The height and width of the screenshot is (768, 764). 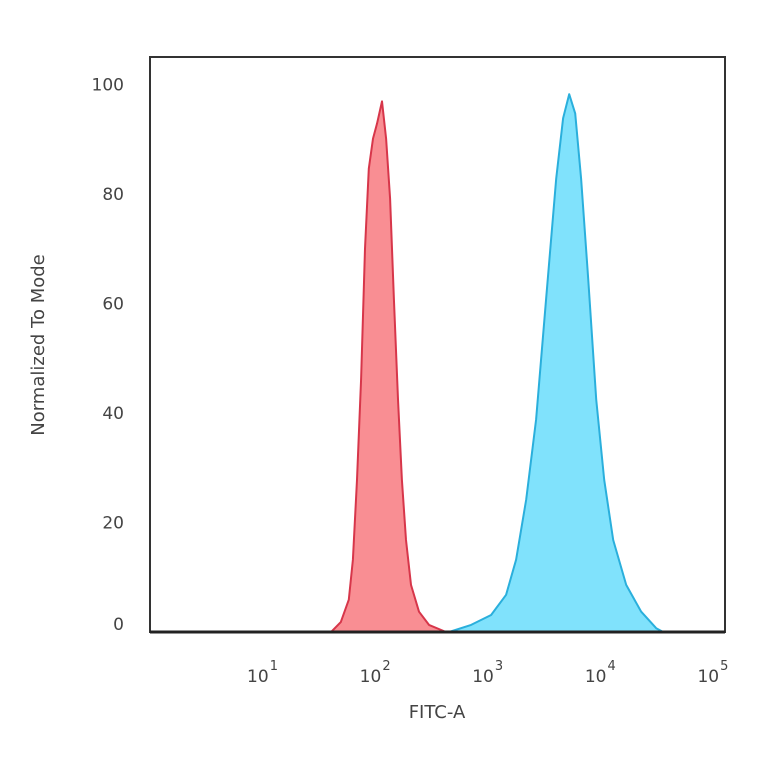 I want to click on y-tick-label: 80, so click(x=113, y=195).